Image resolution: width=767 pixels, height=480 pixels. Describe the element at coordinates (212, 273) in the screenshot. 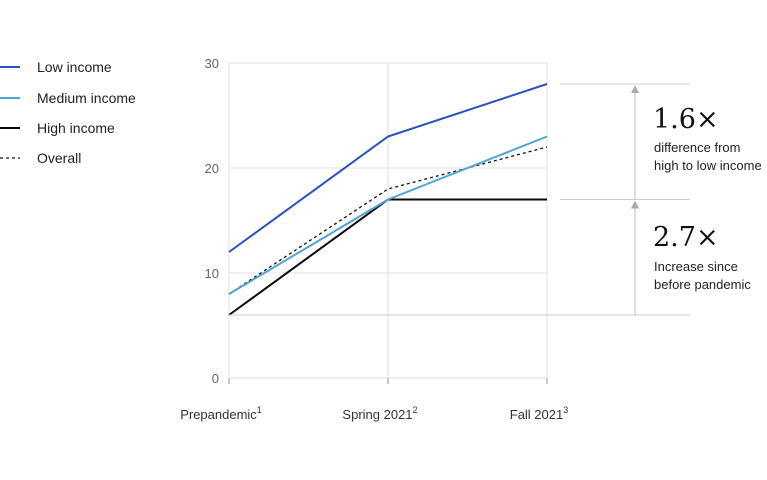

I see `y-tick-label: 10` at that location.